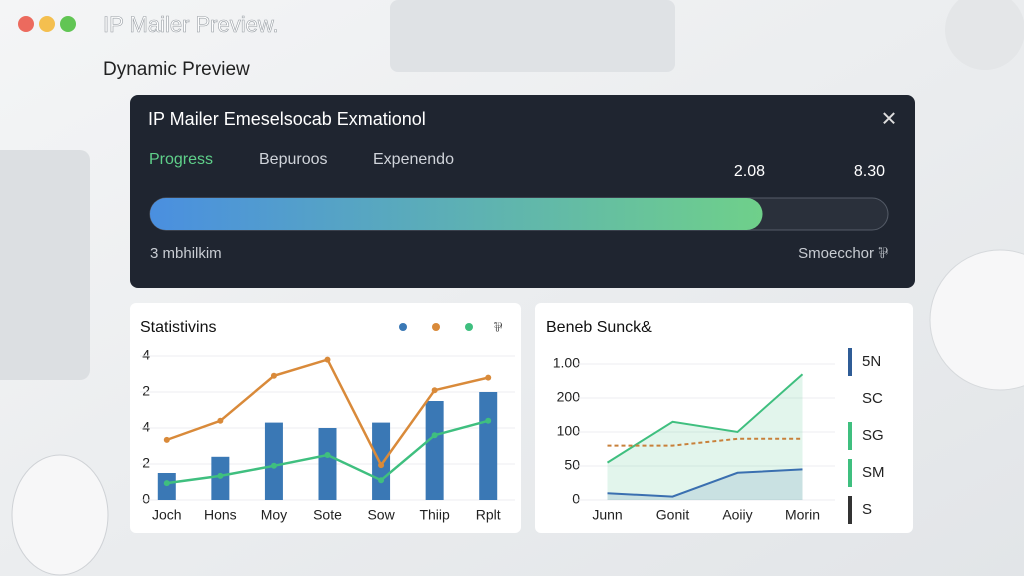 The image size is (1024, 576). What do you see at coordinates (45, 265) in the screenshot?
I see `keyboard` at bounding box center [45, 265].